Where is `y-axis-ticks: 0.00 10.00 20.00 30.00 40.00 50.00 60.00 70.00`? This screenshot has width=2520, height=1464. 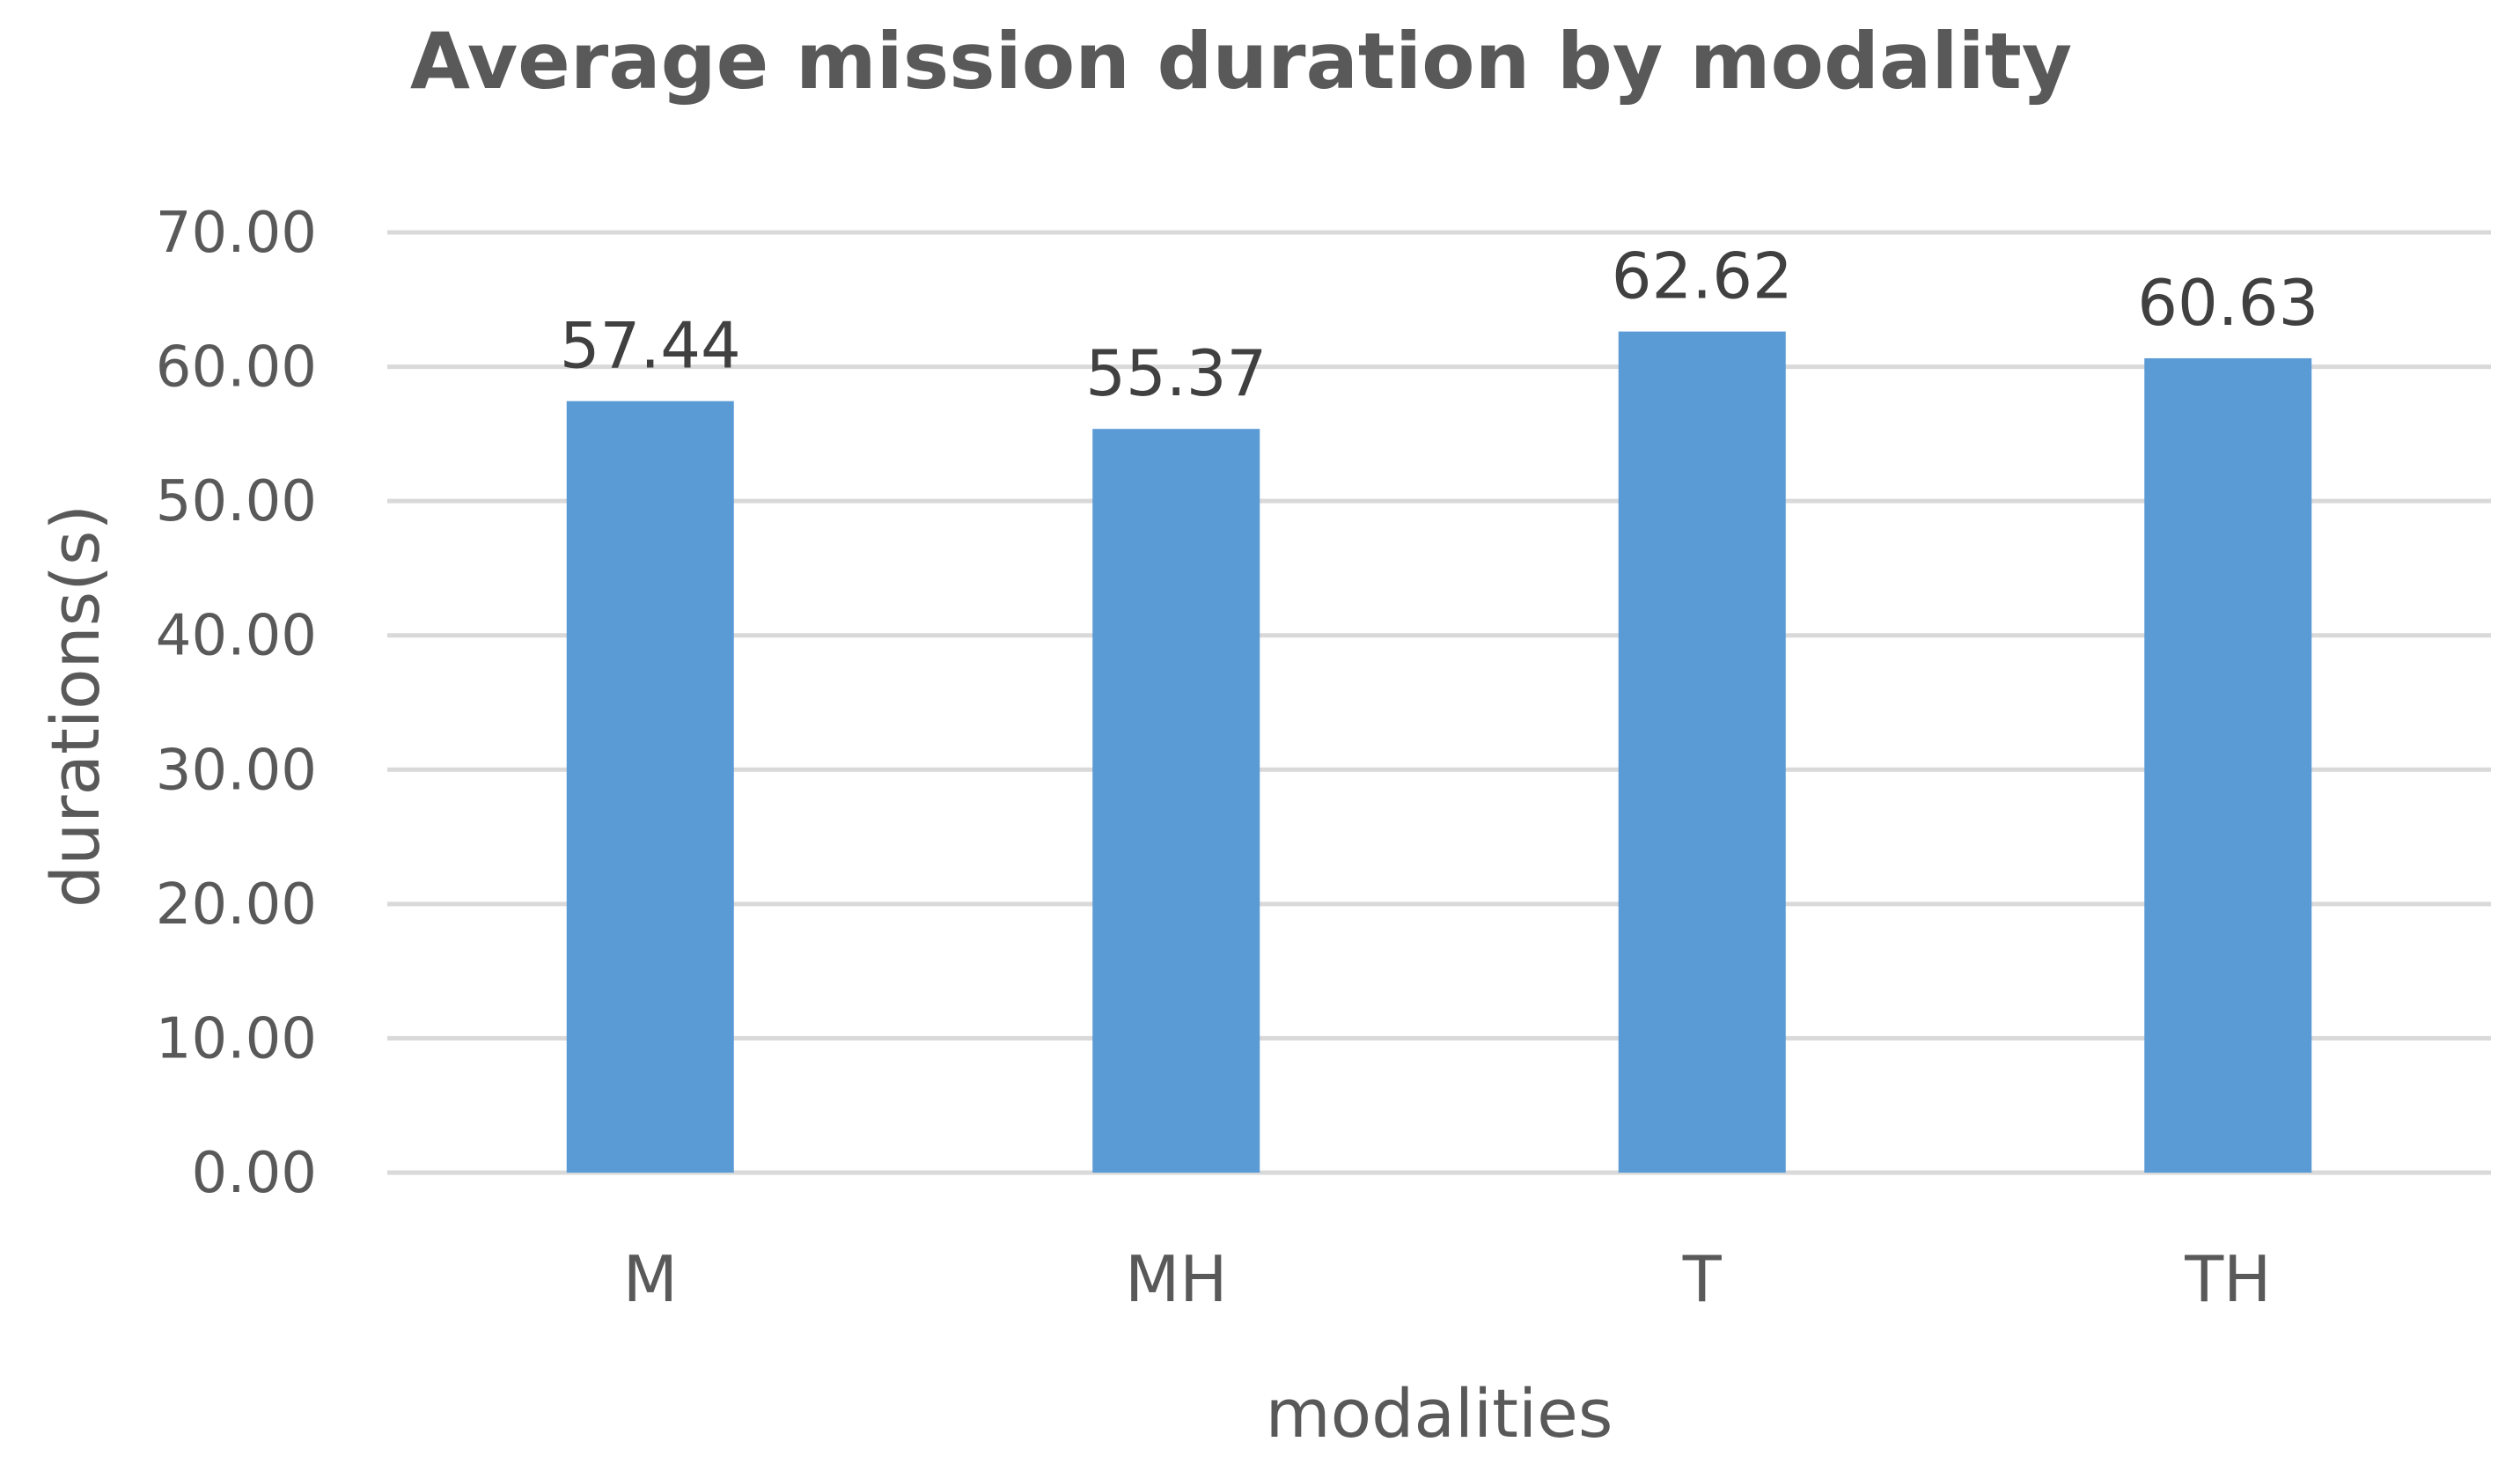
y-axis-ticks: 0.00 10.00 20.00 30.00 40.00 50.00 60.00 70.00 is located at coordinates (236, 703).